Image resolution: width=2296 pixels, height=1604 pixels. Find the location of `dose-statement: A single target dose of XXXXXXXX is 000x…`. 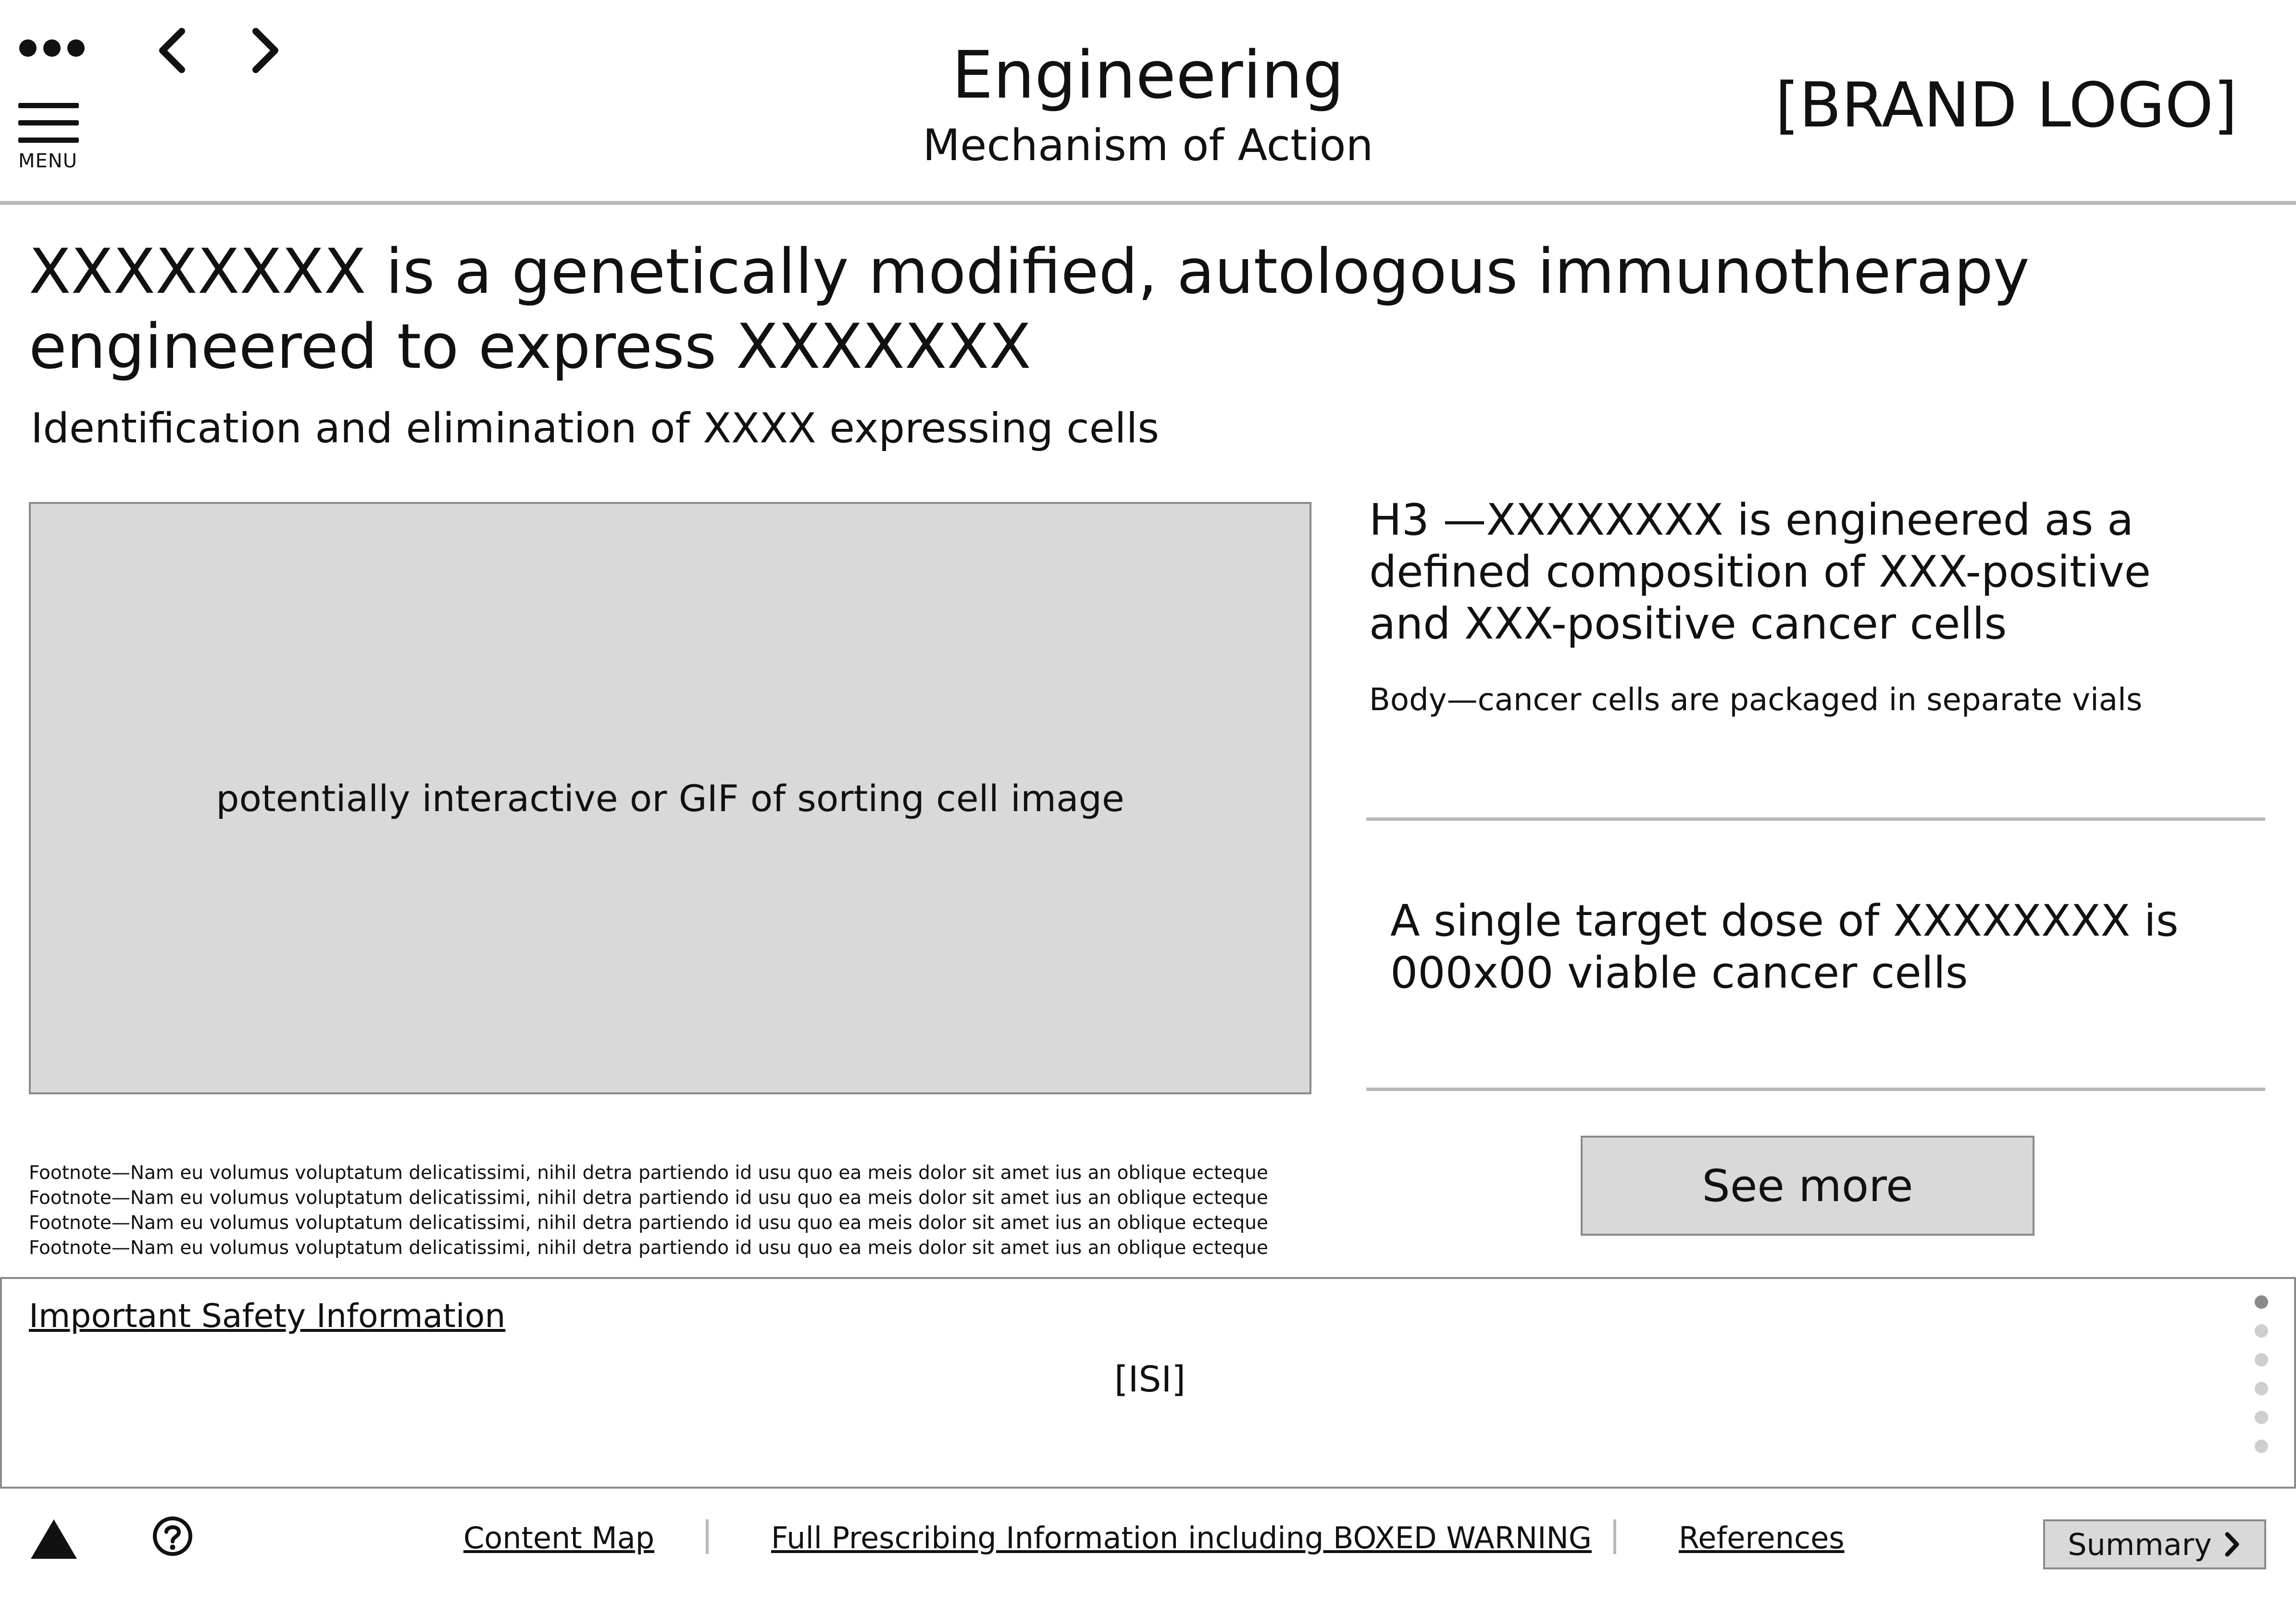

dose-statement: A single target dose of XXXXXXXX is 000x… is located at coordinates (1784, 947).